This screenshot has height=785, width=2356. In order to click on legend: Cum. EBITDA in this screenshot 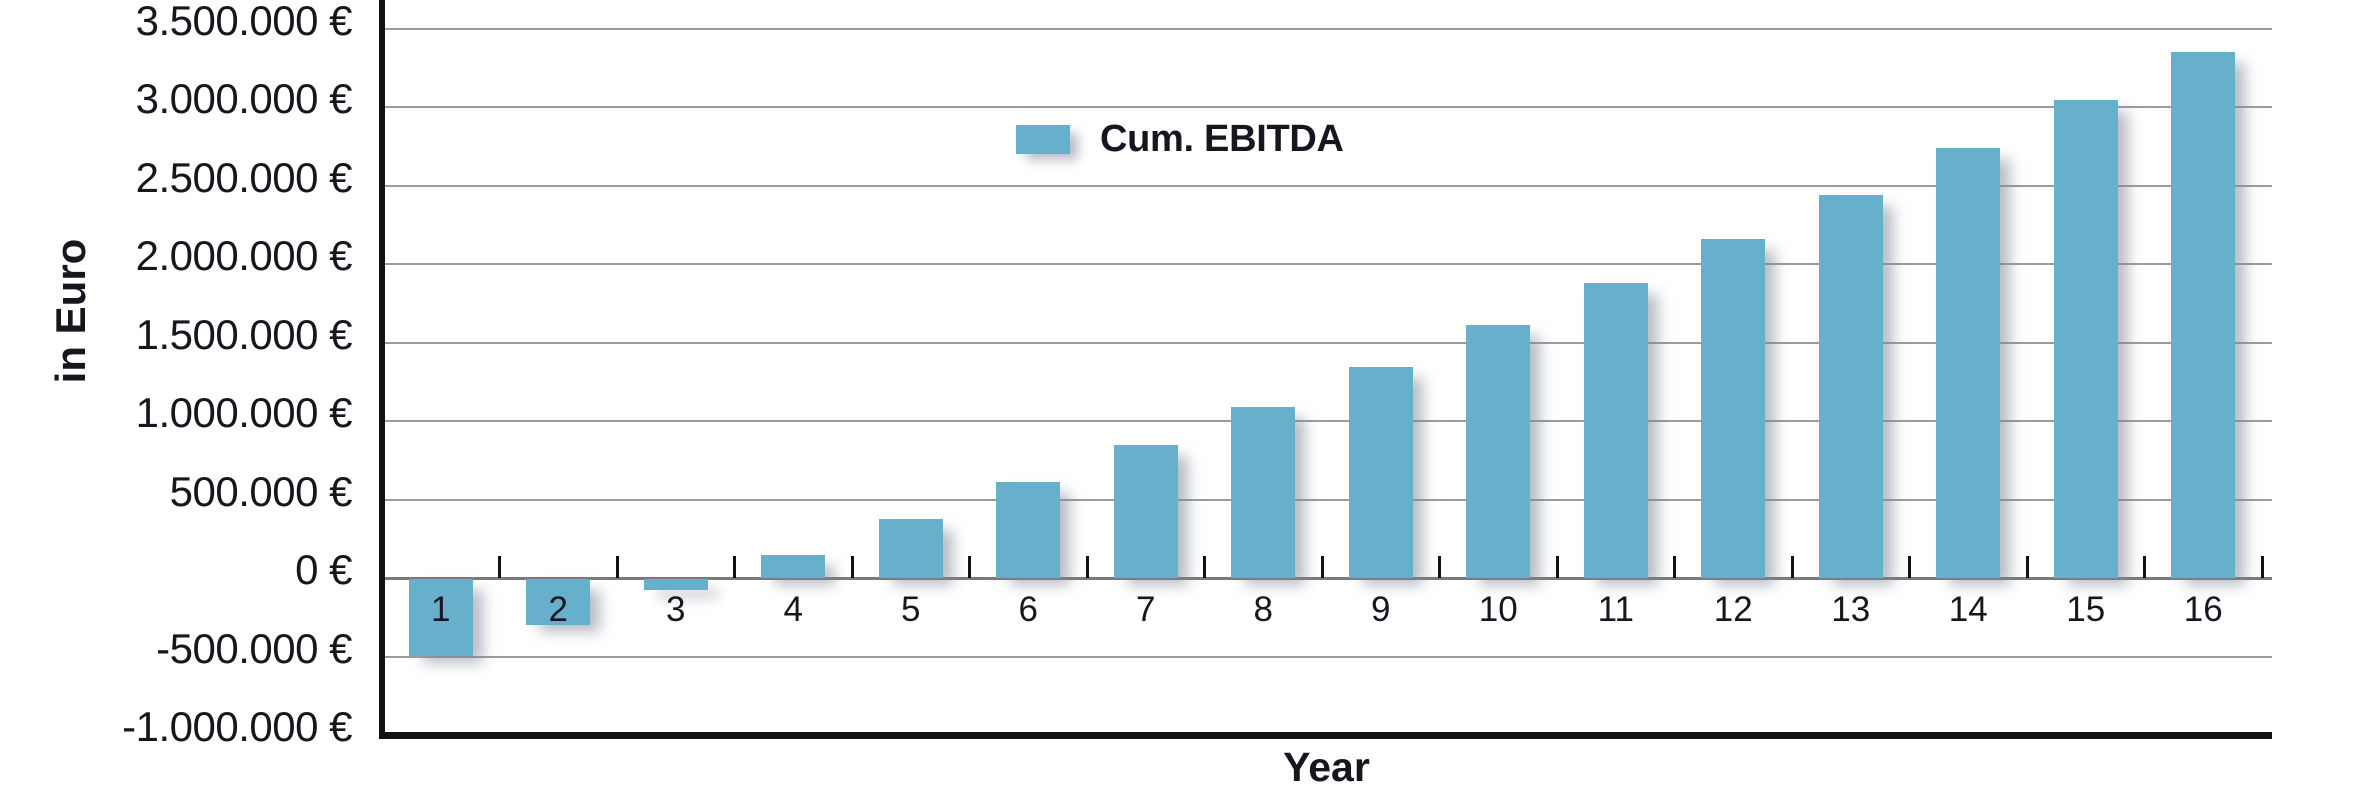, I will do `click(1180, 139)`.